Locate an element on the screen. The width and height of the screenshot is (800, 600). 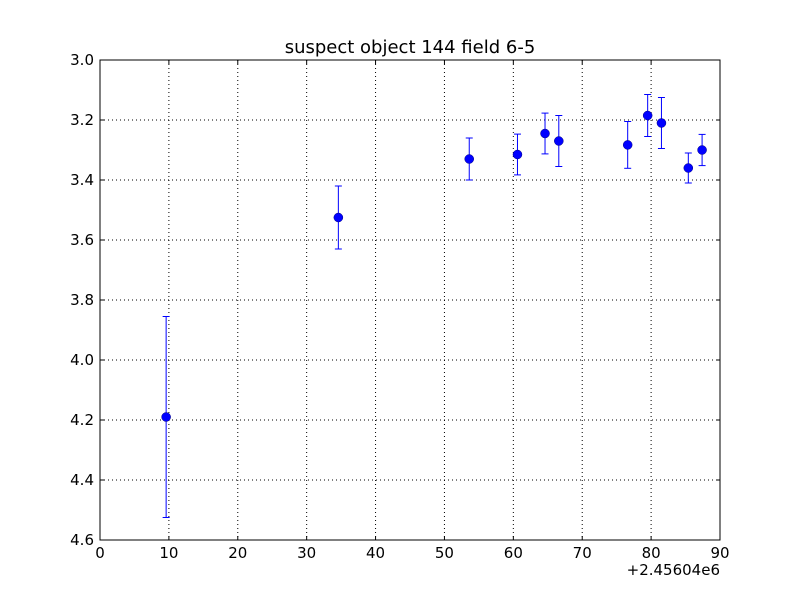
y-tick-label: 3.0 is located at coordinates (82, 60).